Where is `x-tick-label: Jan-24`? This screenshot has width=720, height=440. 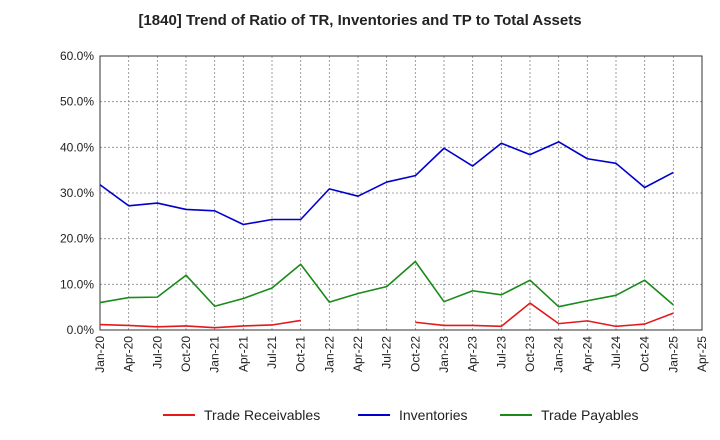
x-tick-label: Jan-24 is located at coordinates (559, 354).